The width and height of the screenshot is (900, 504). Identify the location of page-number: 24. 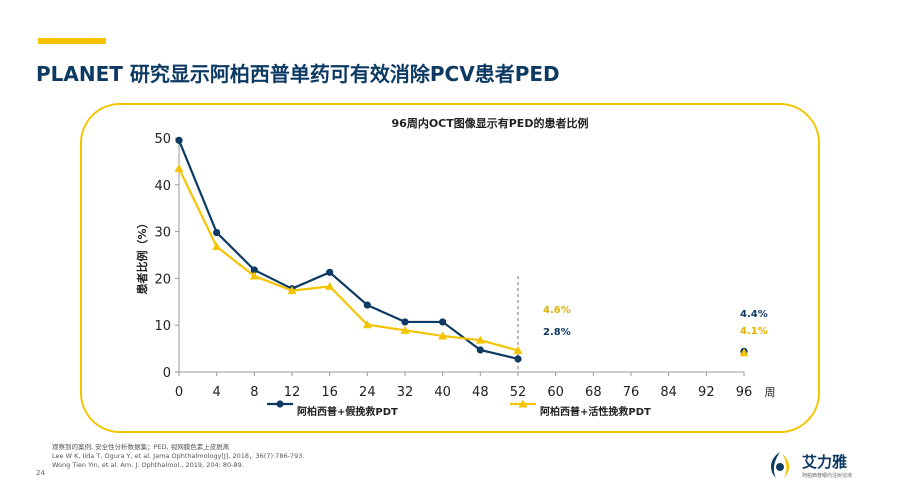
(40, 473).